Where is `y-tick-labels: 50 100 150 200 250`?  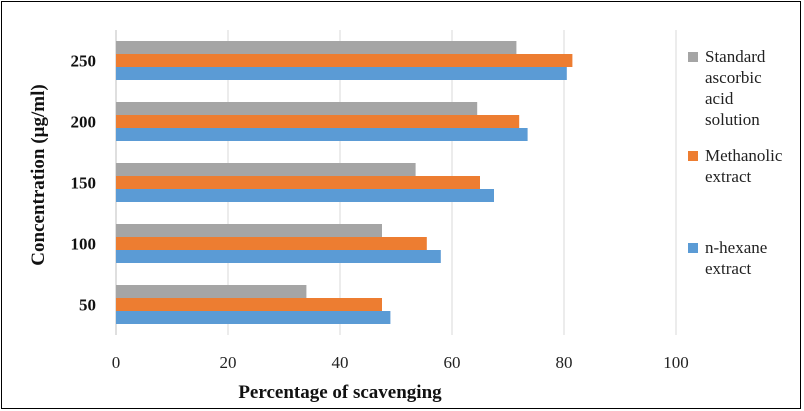 y-tick-labels: 50 100 150 200 250 is located at coordinates (84, 183).